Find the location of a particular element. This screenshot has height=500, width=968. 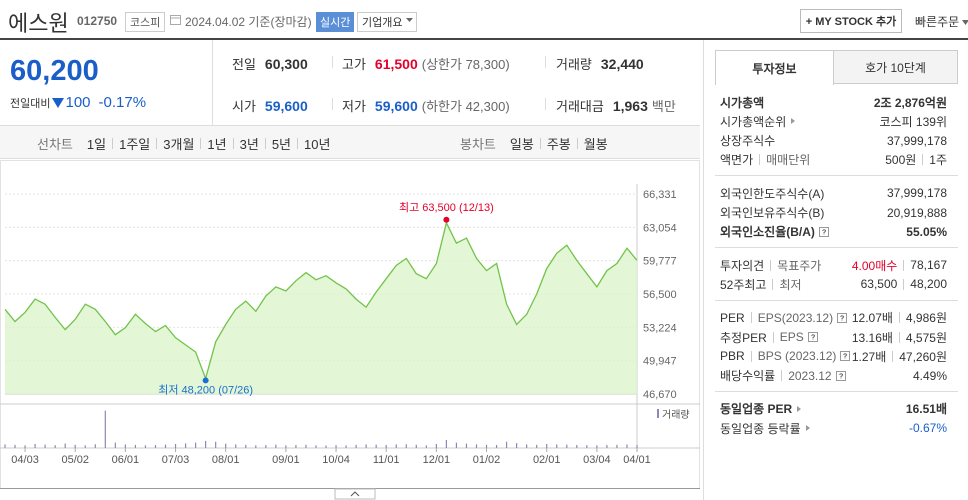

tab: 3년 is located at coordinates (249, 144).